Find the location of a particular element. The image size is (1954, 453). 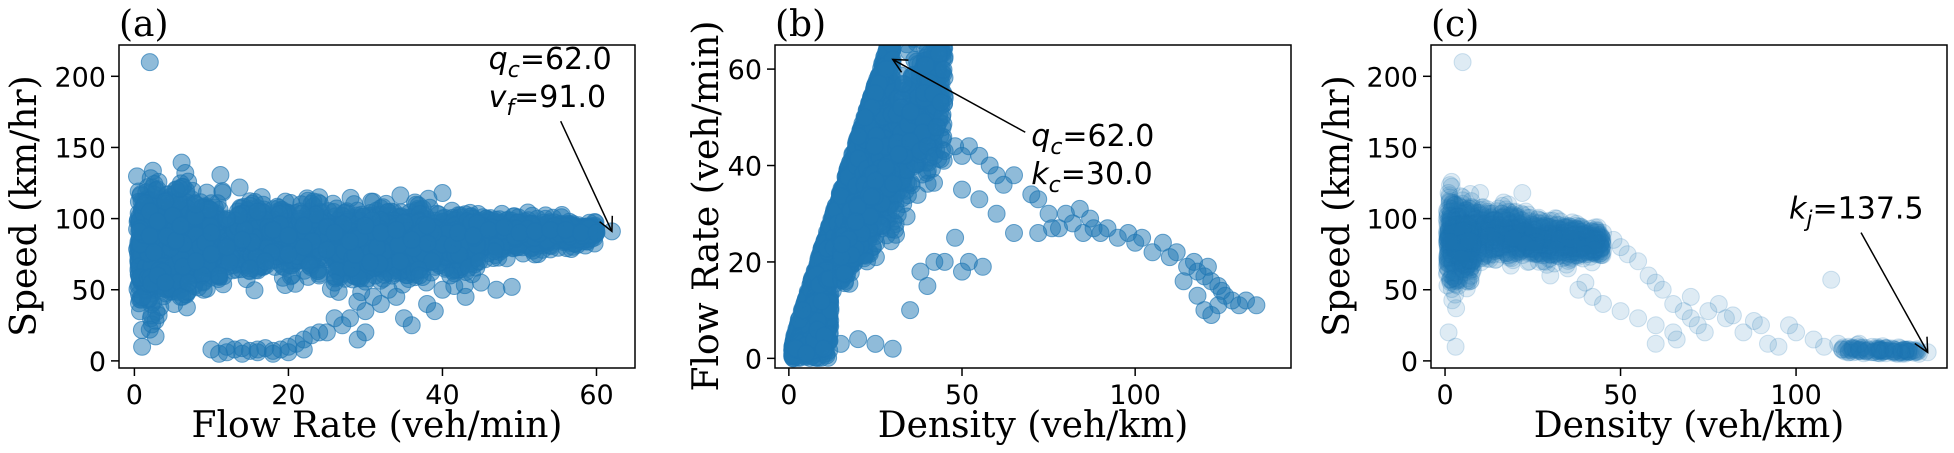

x-tick-label: 20 is located at coordinates (288, 395).